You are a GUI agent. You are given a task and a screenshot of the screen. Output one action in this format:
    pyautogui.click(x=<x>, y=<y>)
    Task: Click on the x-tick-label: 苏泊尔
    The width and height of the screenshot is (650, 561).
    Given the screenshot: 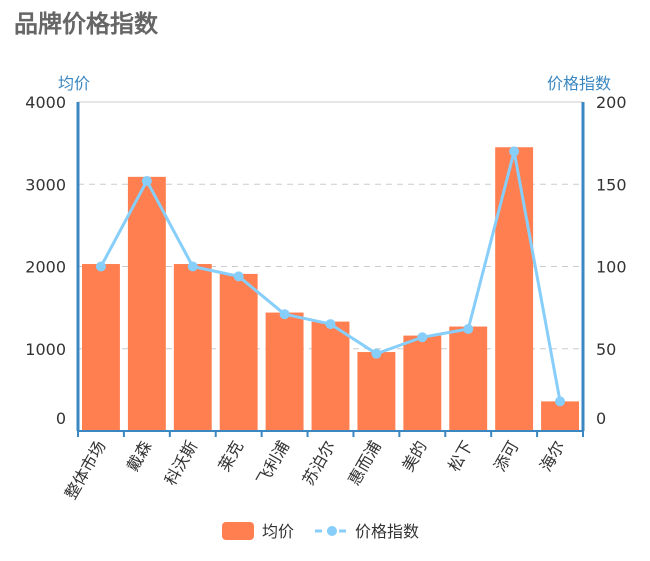 What is the action you would take?
    pyautogui.click(x=319, y=463)
    